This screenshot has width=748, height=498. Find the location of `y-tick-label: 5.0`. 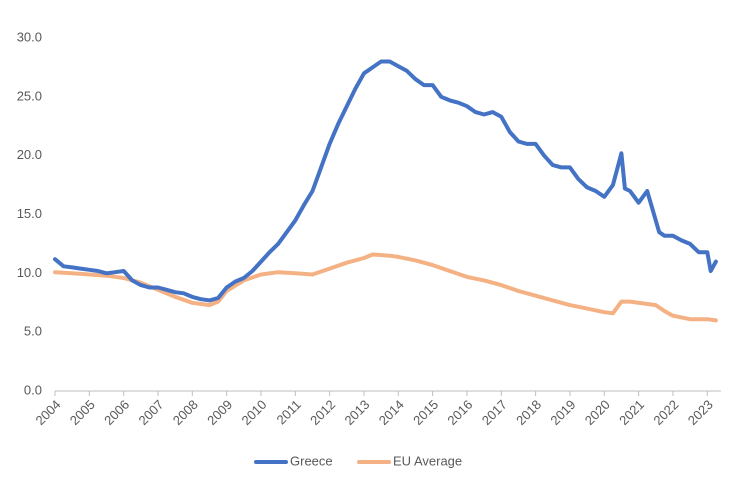

y-tick-label: 5.0 is located at coordinates (33, 331).